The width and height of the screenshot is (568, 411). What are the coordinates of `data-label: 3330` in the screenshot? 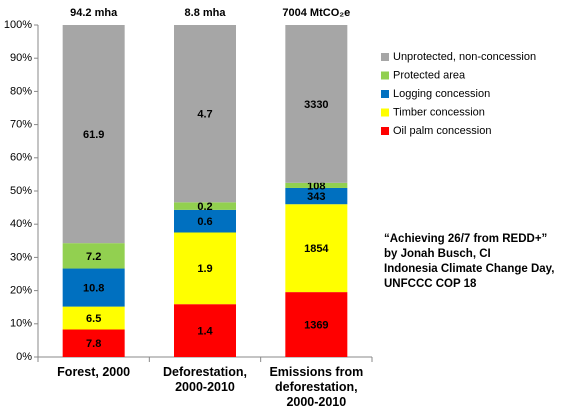 It's located at (316, 105).